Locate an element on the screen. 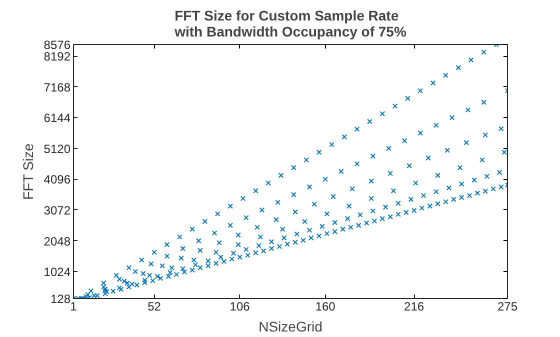  y-tick-label: 4096 is located at coordinates (57, 179).